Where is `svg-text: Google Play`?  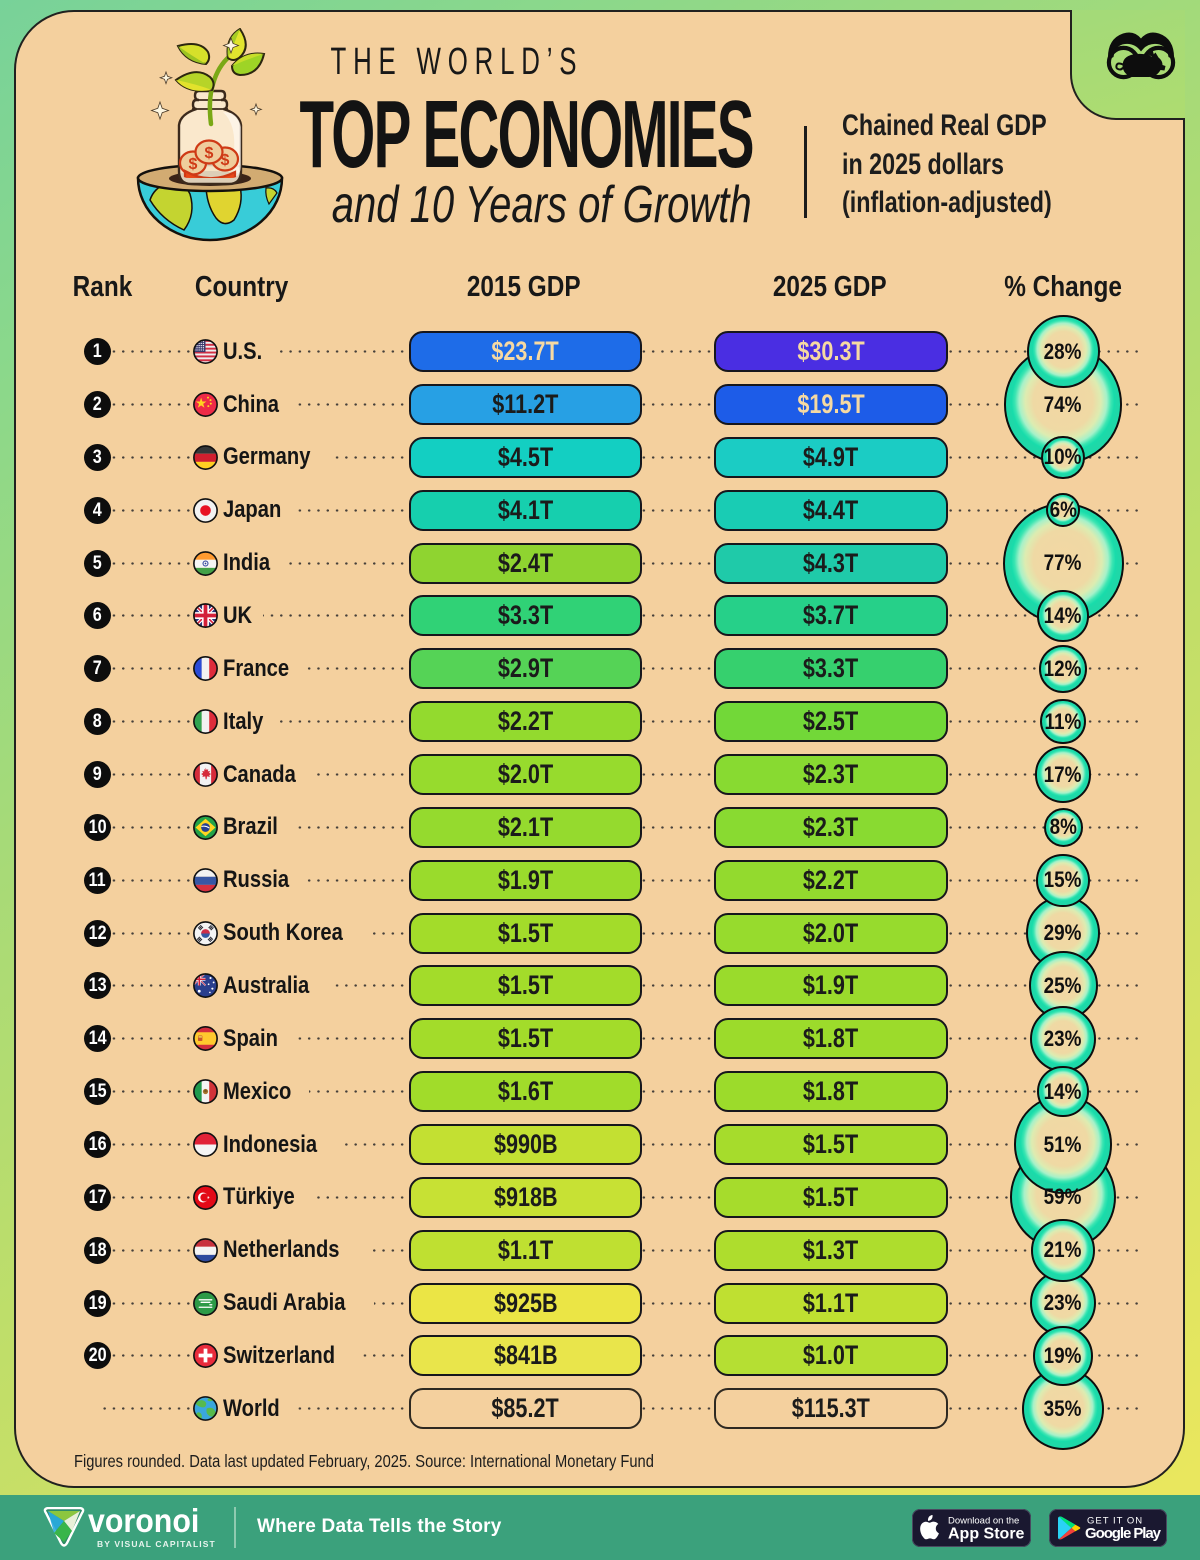
svg-text: Google Play is located at coordinates (1123, 1533).